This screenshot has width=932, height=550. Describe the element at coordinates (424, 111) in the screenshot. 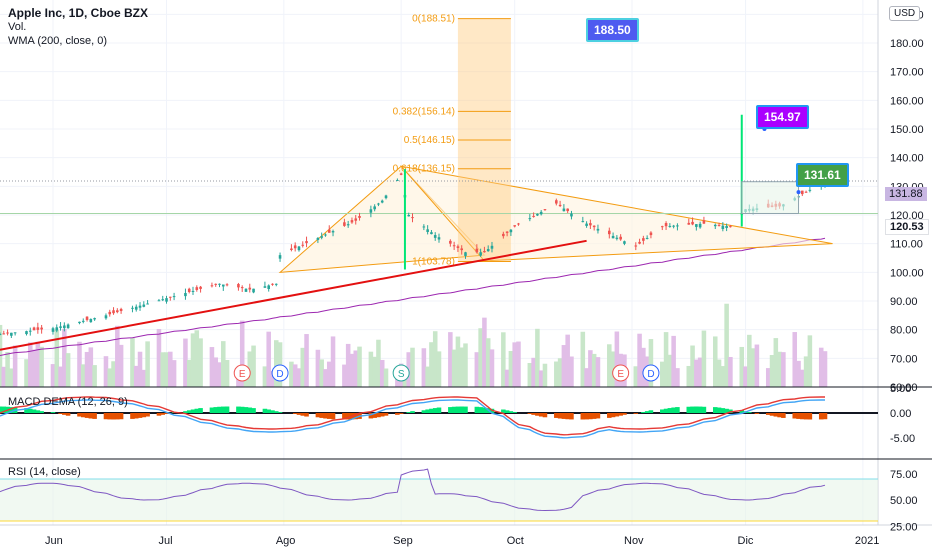

I see `fib-label: 0.382(156.14)` at that location.